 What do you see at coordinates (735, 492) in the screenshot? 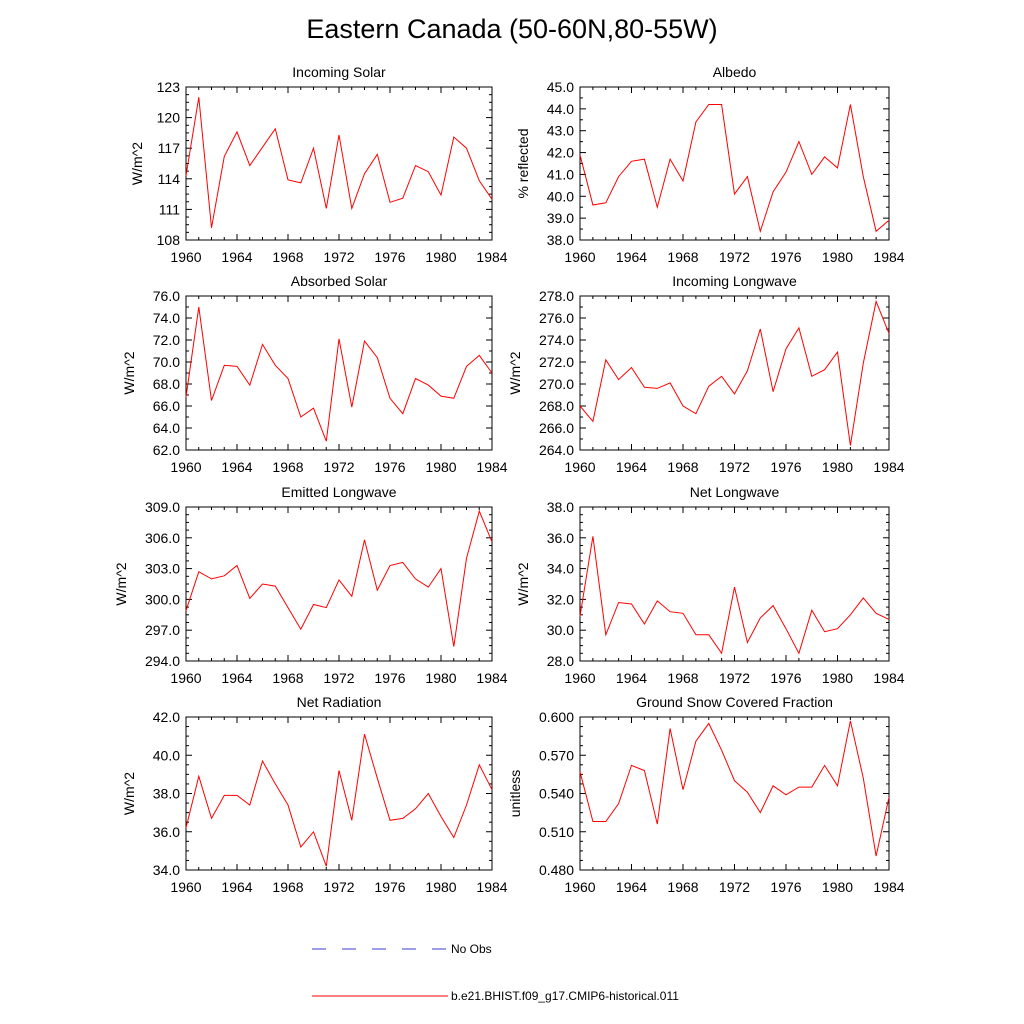
I see `panel-title: Net Longwave` at bounding box center [735, 492].